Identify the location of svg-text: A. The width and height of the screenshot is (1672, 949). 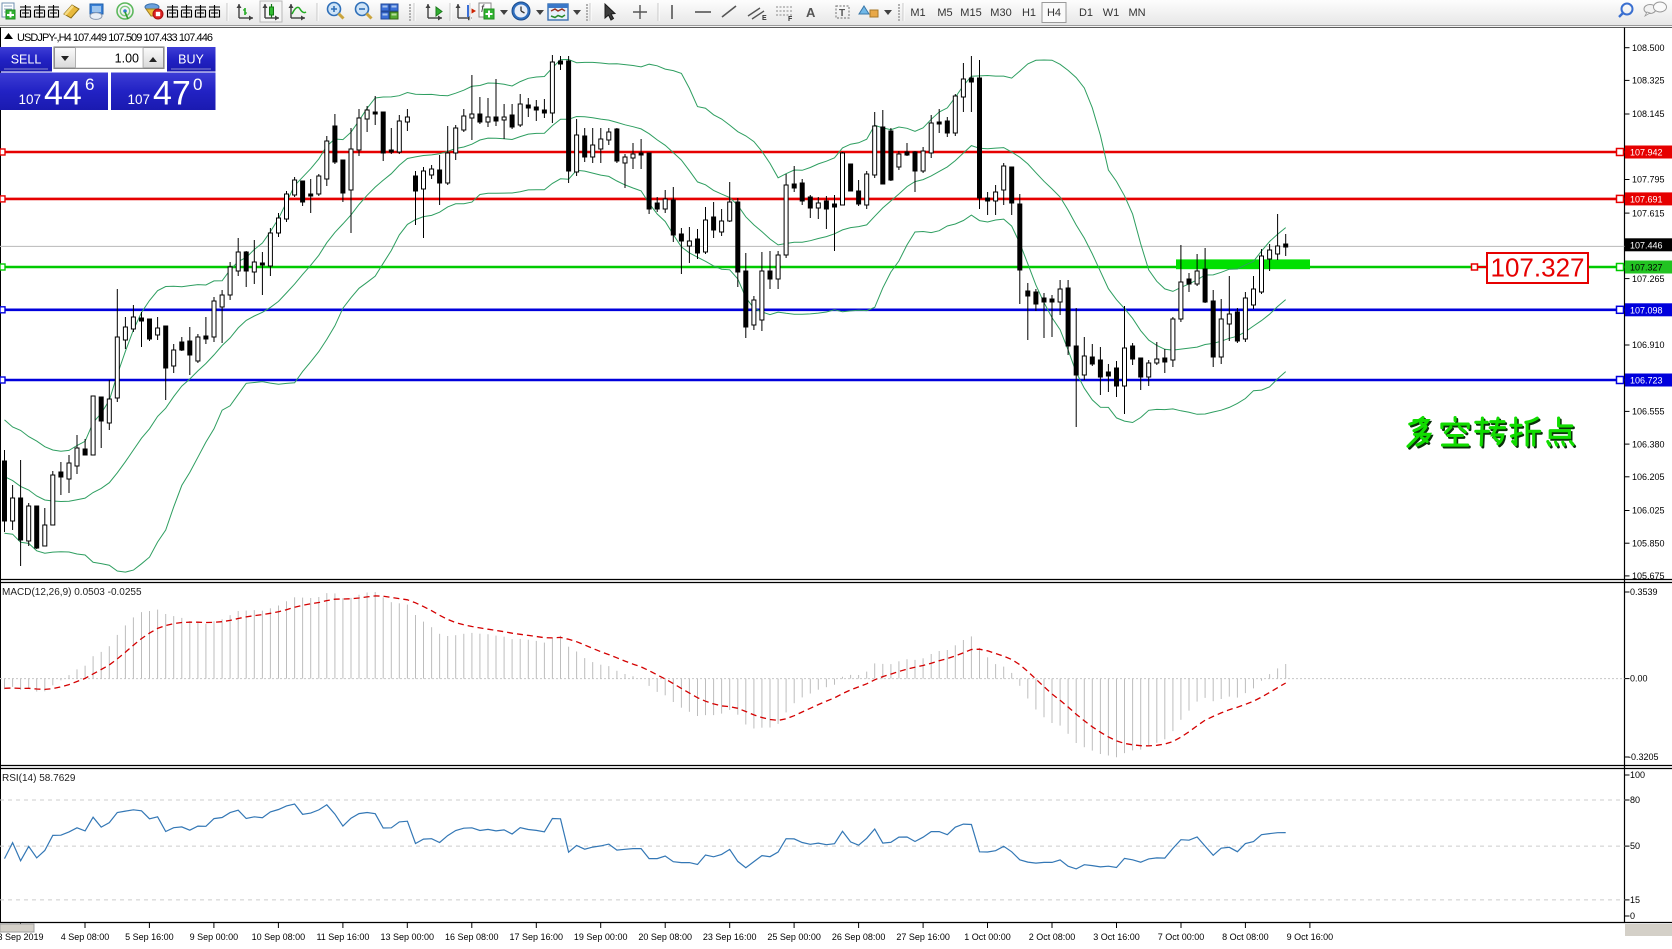
(811, 12).